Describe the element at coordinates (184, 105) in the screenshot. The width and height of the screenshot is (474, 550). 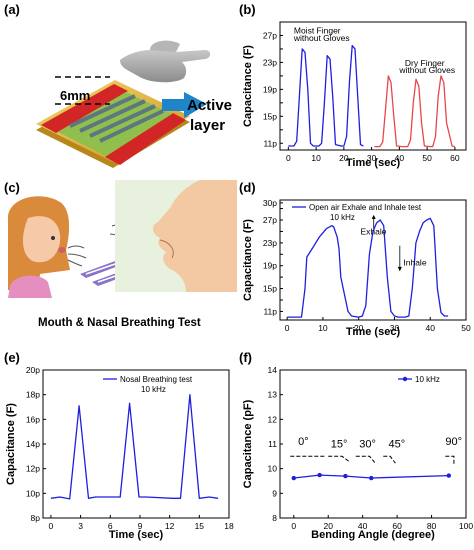
I see `active-layer-arrow-icon` at that location.